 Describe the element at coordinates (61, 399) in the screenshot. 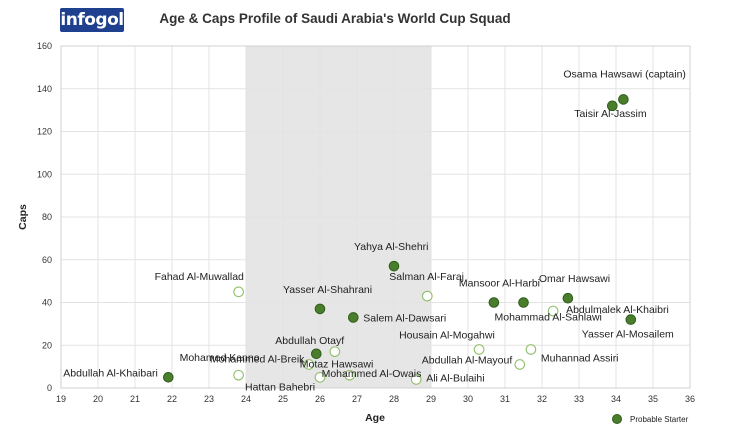

I see `x-tick-label: 19` at that location.